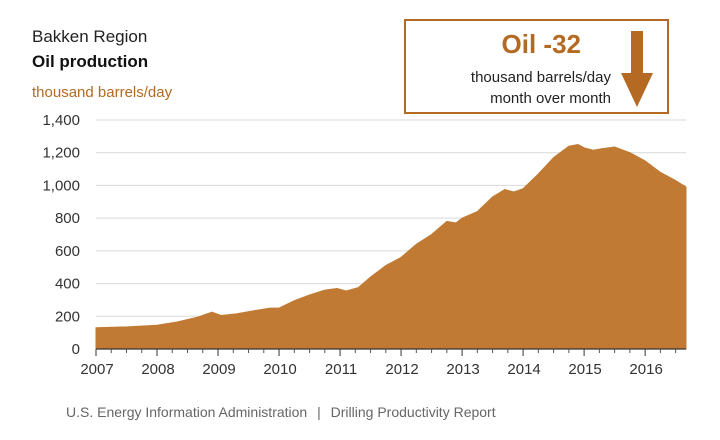 The width and height of the screenshot is (720, 440). I want to click on y-tick-label: 1,400, so click(61, 120).